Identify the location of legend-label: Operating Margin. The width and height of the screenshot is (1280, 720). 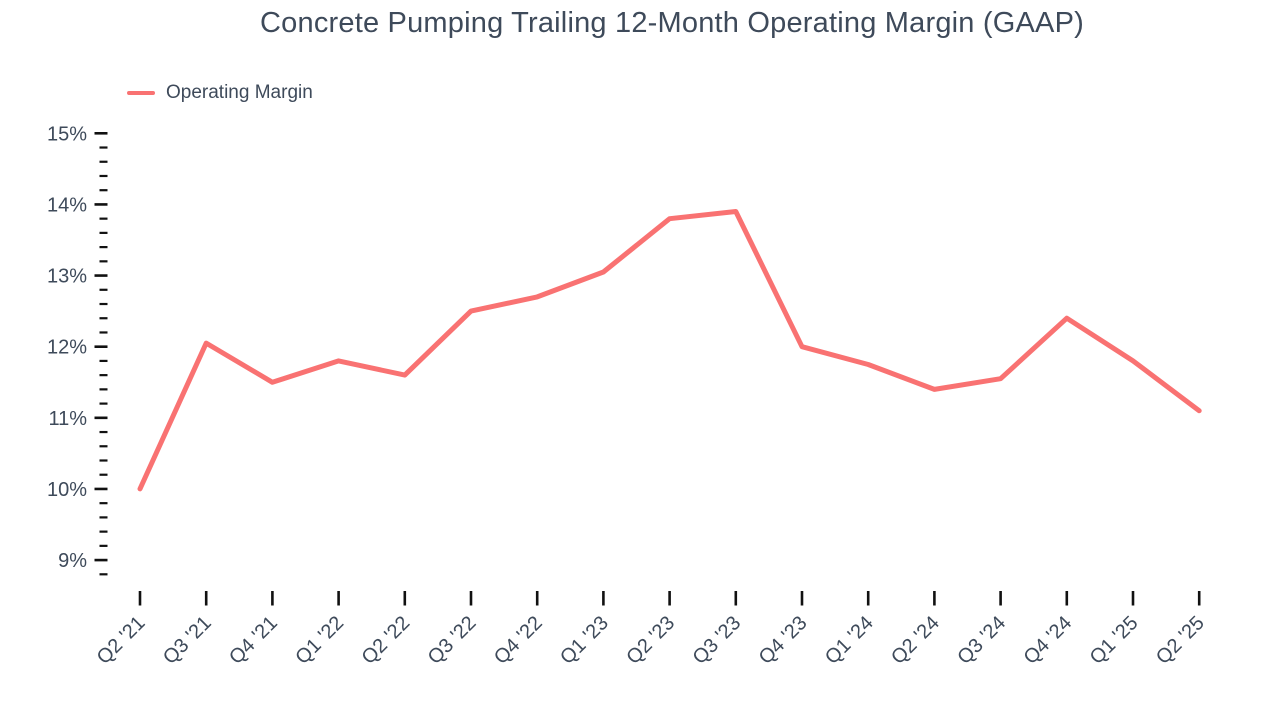
(239, 92).